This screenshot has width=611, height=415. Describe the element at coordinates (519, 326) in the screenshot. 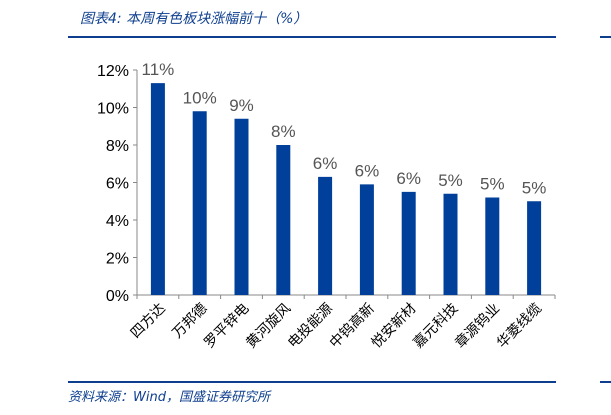

I see `x-tick-label: 华菱线缆` at that location.